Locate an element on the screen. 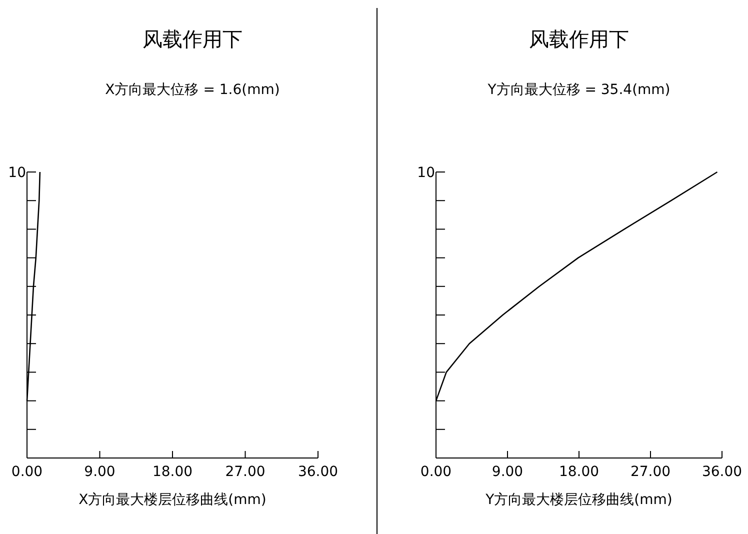  chart-subtitle: X方向最大位移 = 1.6(mm) is located at coordinates (192, 90).